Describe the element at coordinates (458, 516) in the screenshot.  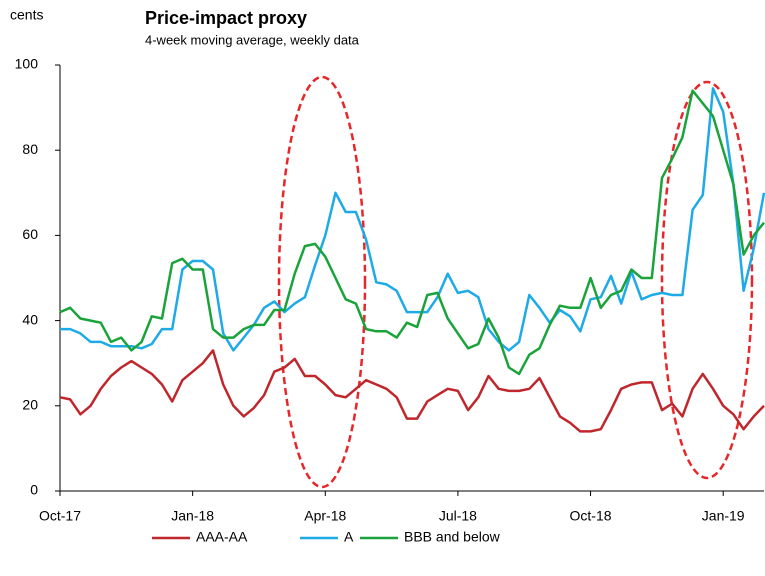
I see `x-tick-label: Jul-18` at that location.